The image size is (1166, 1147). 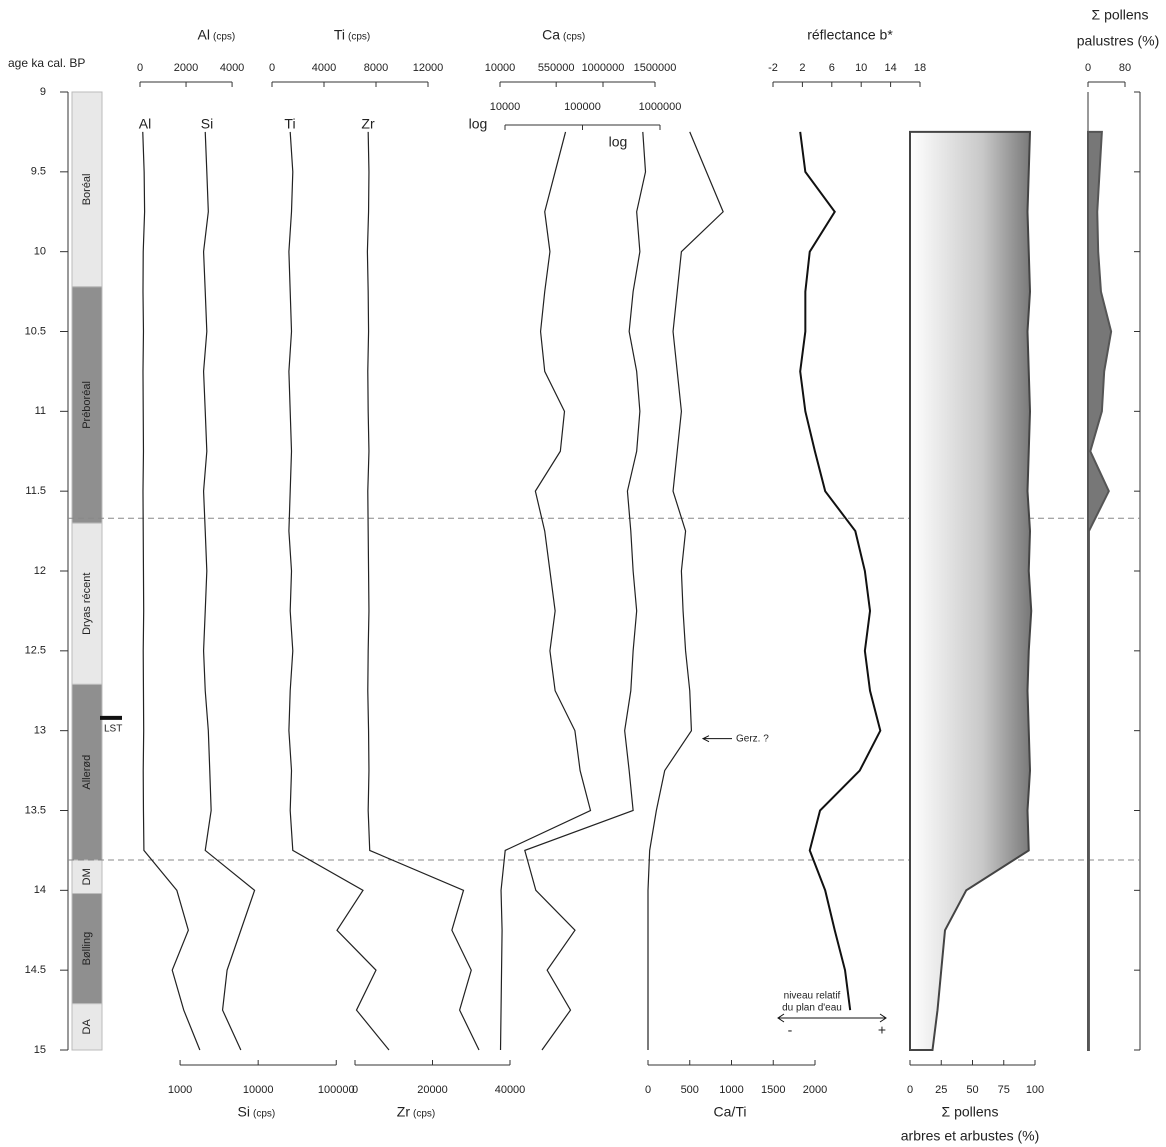 What do you see at coordinates (716, 739) in the screenshot?
I see `gerz-arrow` at bounding box center [716, 739].